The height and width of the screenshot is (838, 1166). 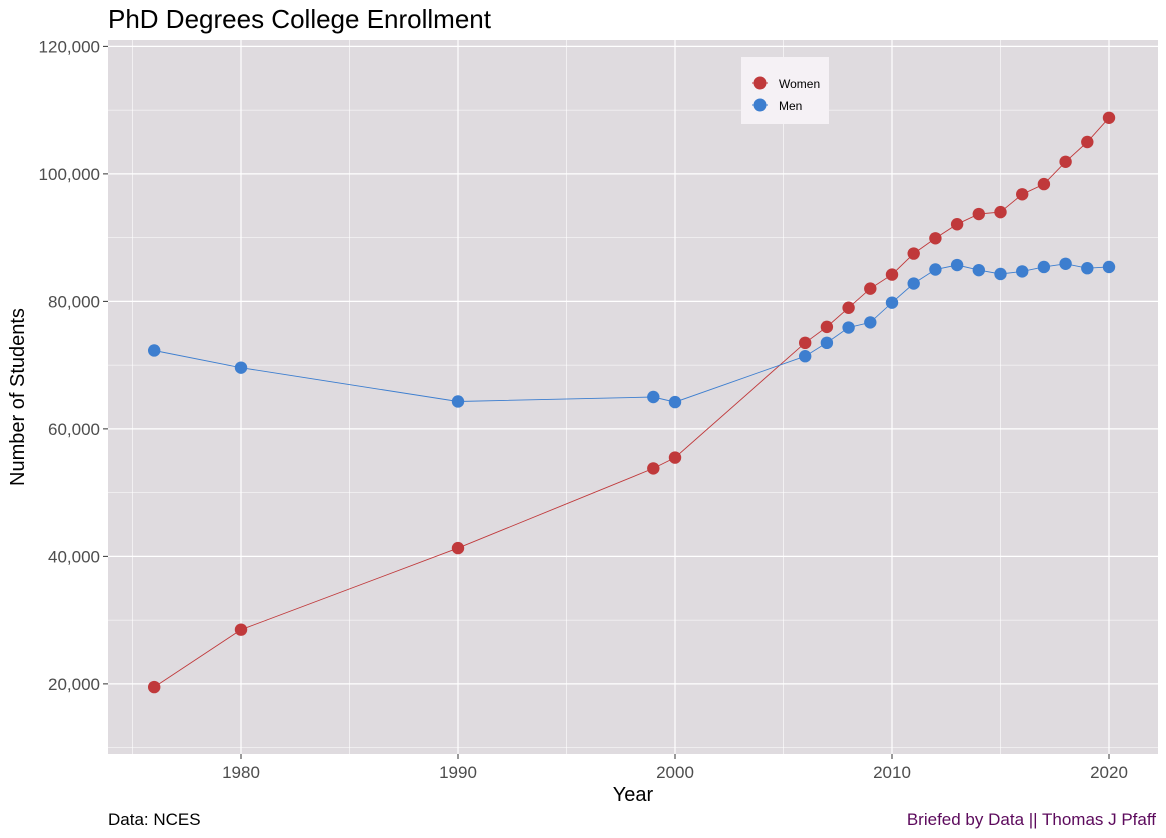 What do you see at coordinates (892, 772) in the screenshot?
I see `x-tick-label: 2010` at bounding box center [892, 772].